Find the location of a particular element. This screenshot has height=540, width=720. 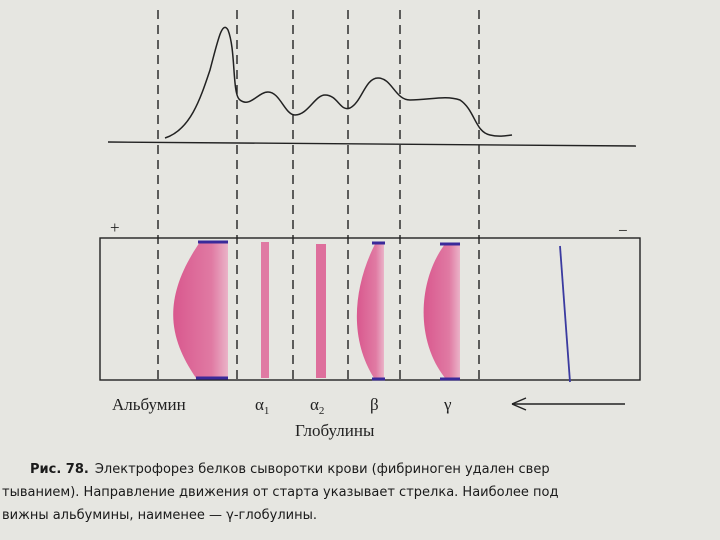

globulins-label: Глобулины is located at coordinates (335, 430).